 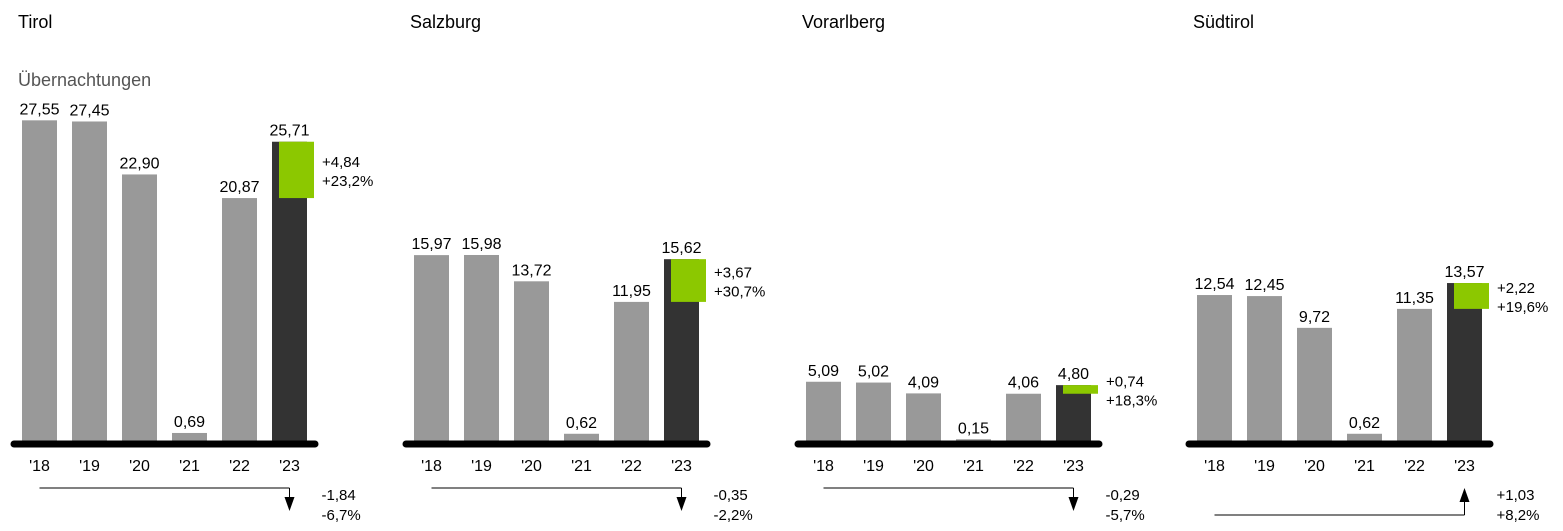 I want to click on tick-label-3-3: '21, so click(x=1364, y=466).